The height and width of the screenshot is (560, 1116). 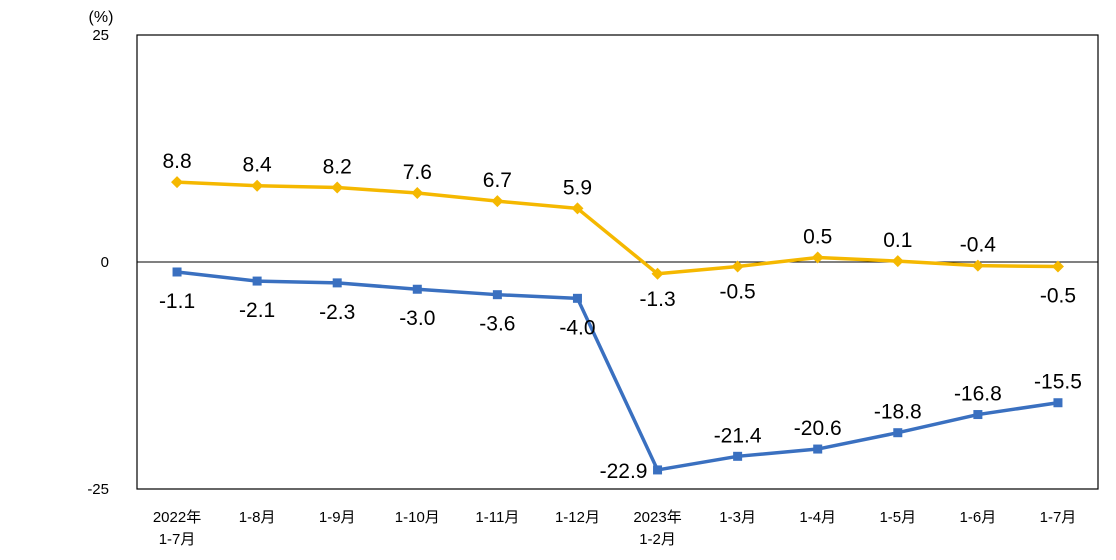 I want to click on data-label: -1.1, so click(x=177, y=301).